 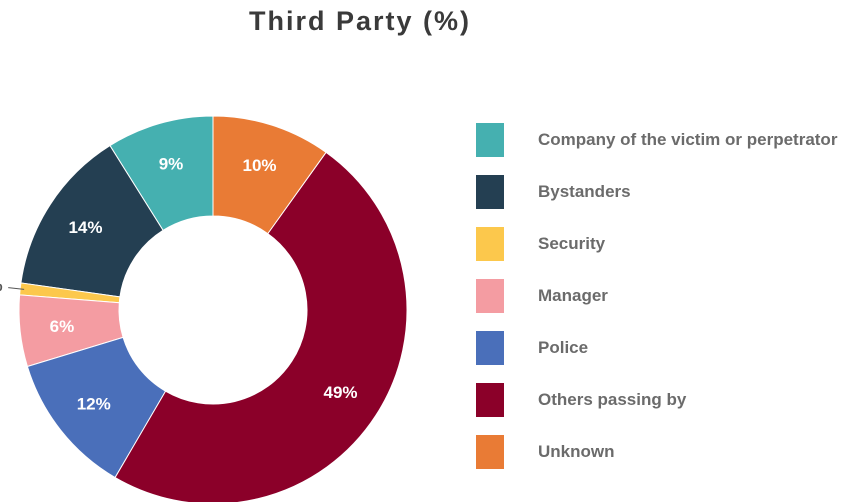 What do you see at coordinates (576, 451) in the screenshot?
I see `legend-label: Unknown` at bounding box center [576, 451].